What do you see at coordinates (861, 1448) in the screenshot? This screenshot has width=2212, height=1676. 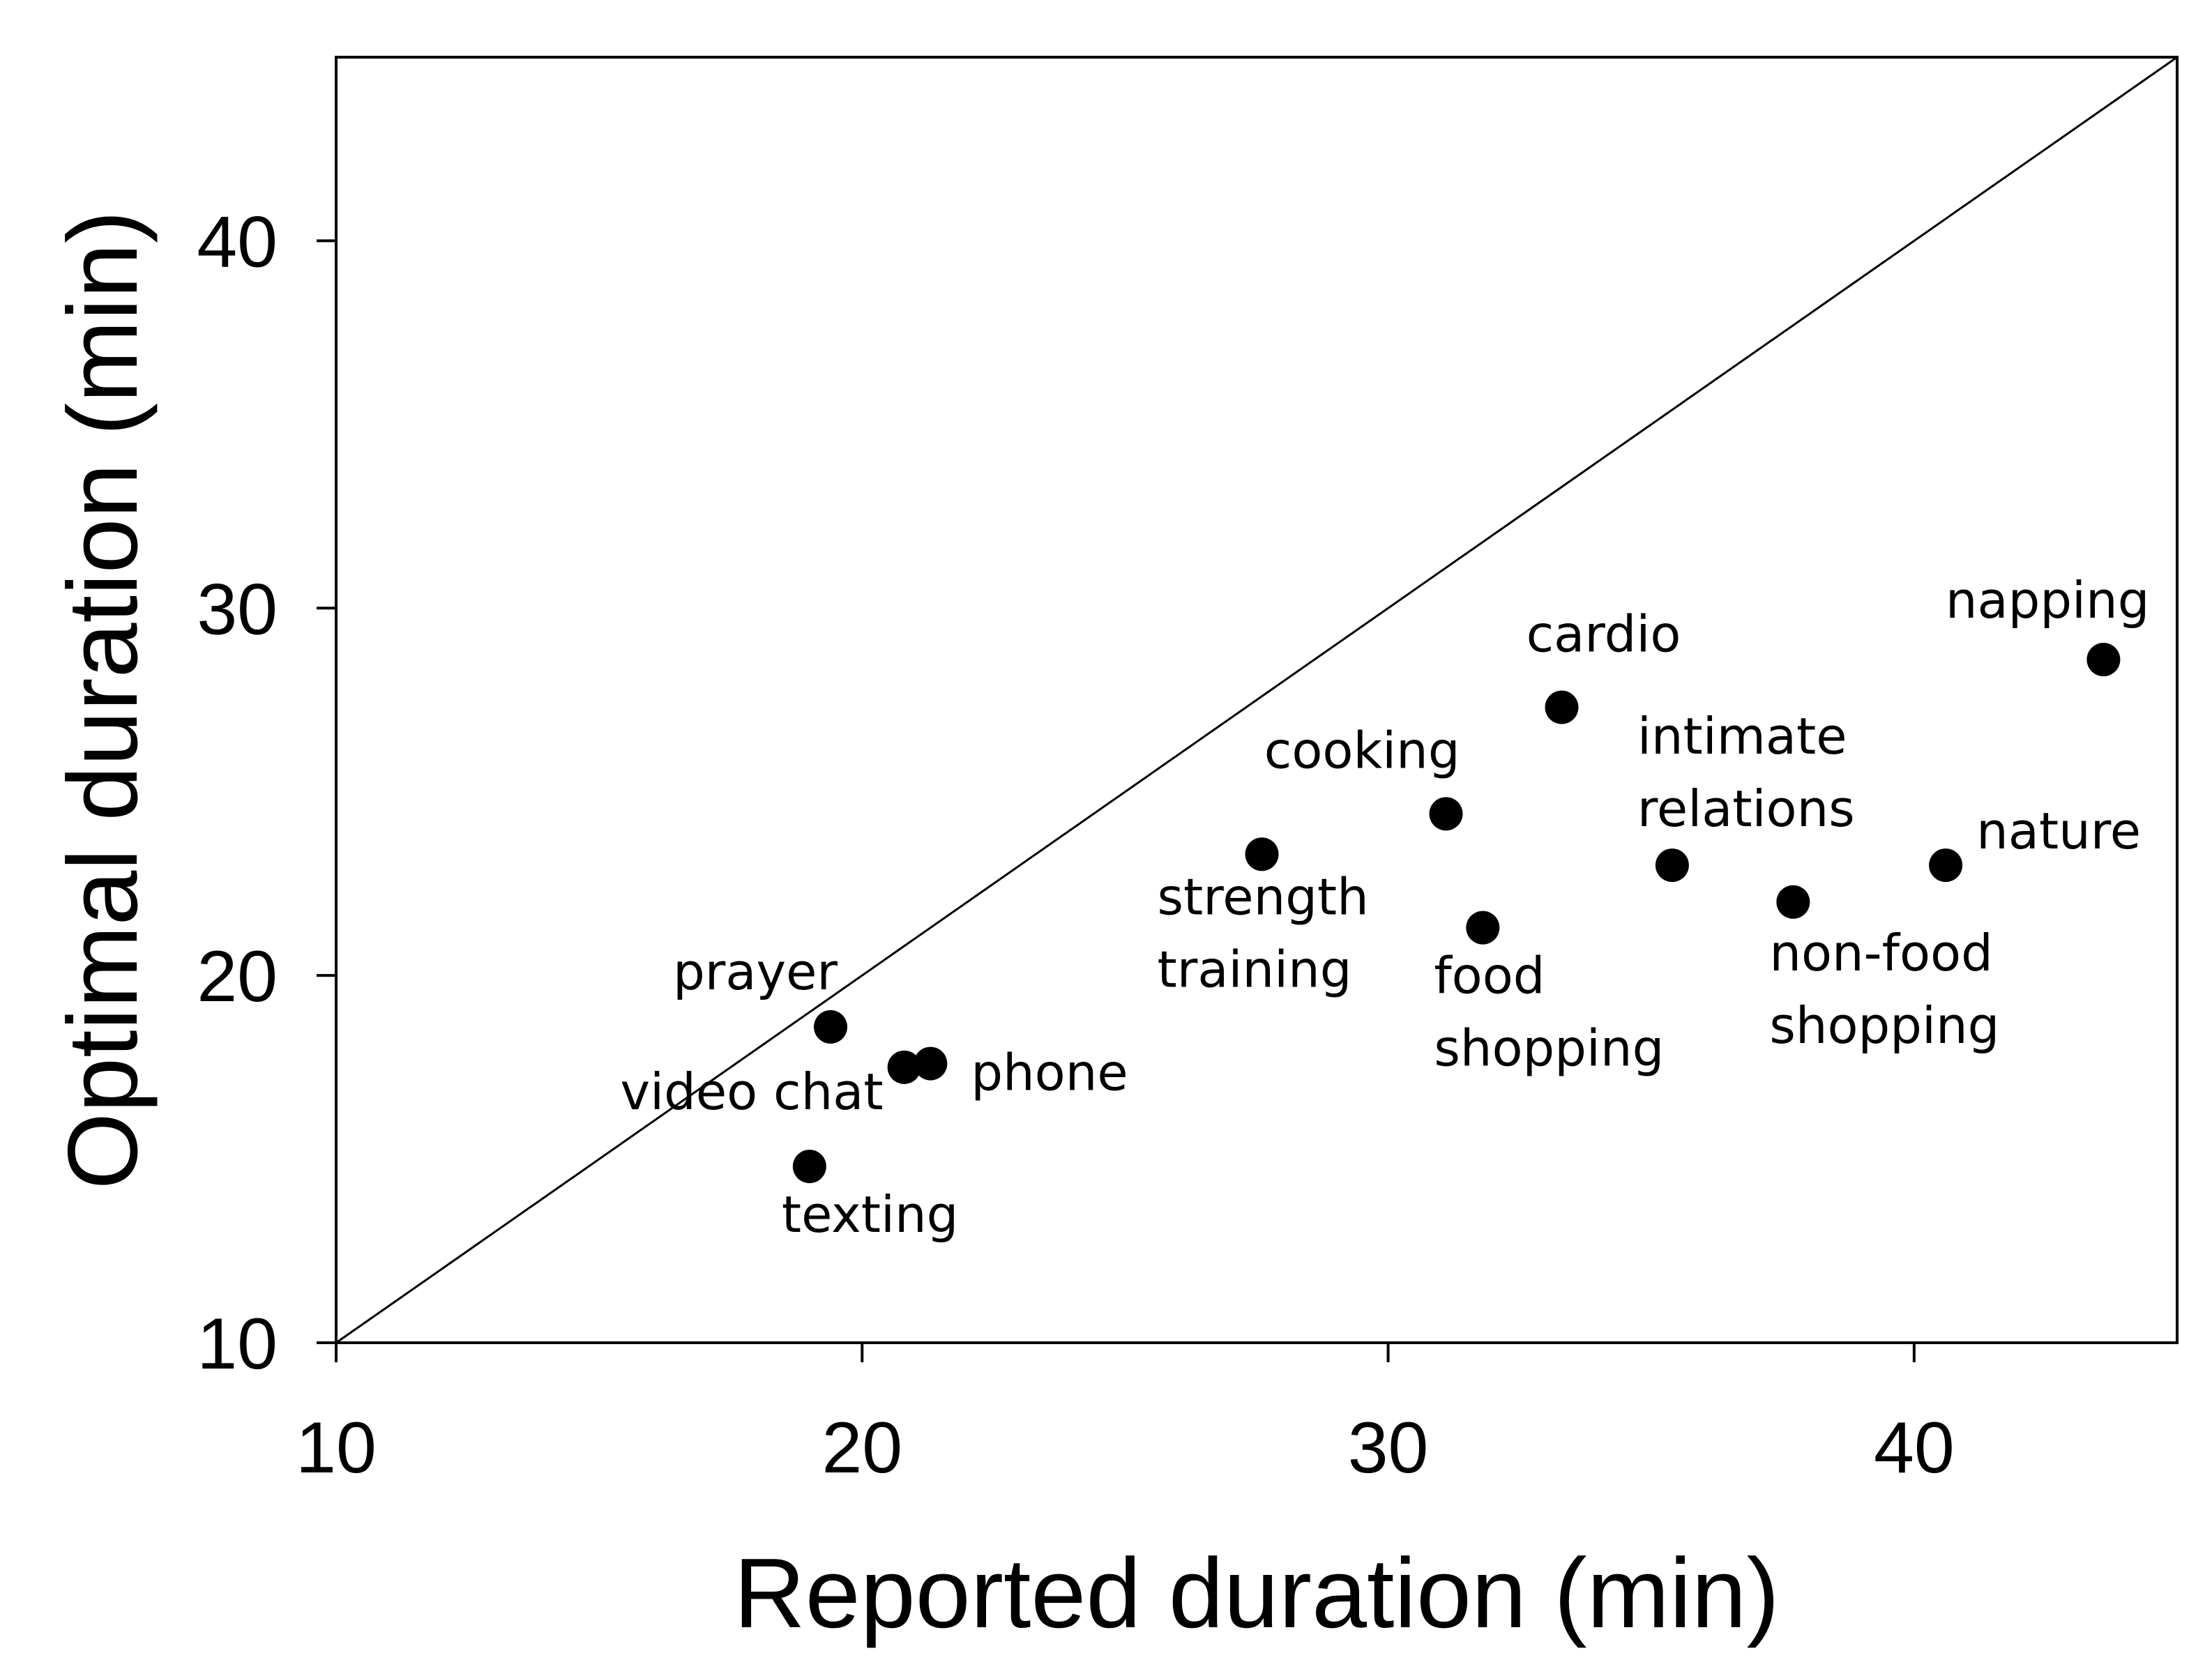 I see `x-tick-label: 20` at bounding box center [861, 1448].